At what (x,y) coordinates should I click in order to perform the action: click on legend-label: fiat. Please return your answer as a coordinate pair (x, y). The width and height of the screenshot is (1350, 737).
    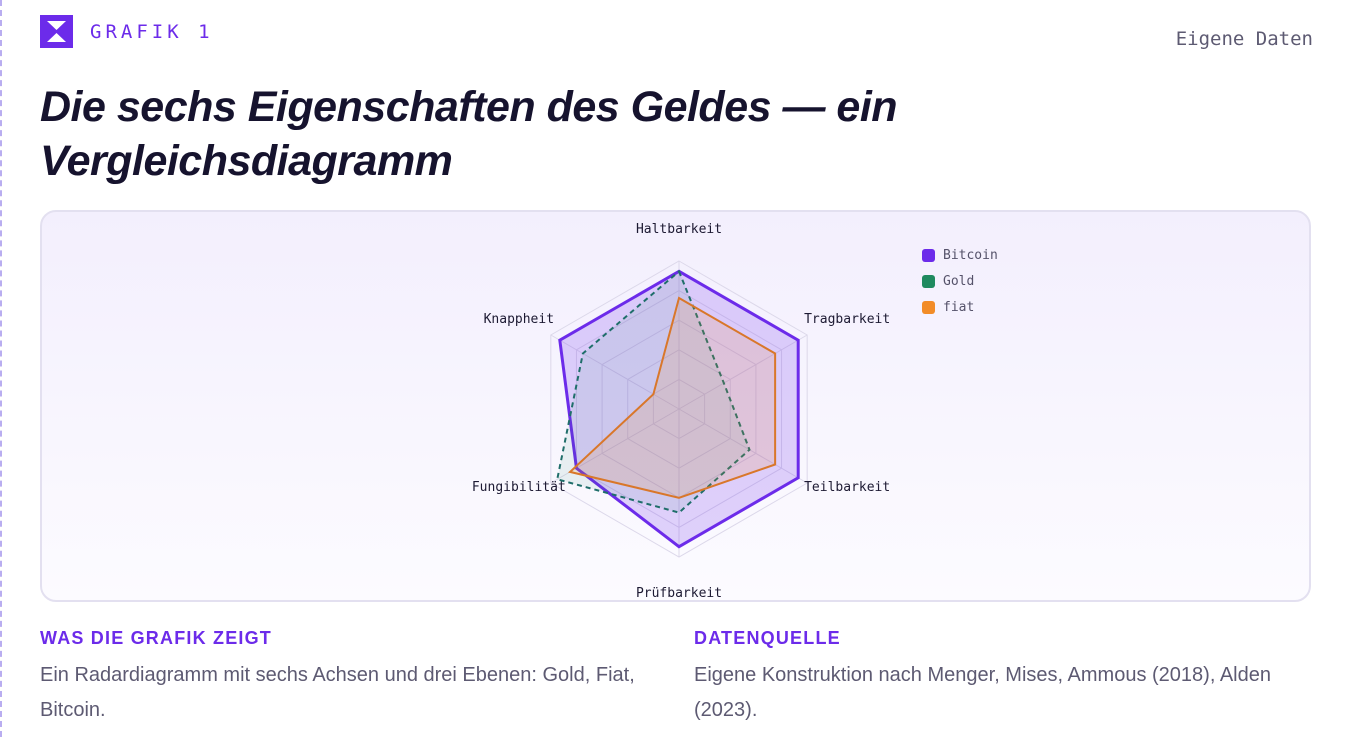
    Looking at the image, I should click on (959, 307).